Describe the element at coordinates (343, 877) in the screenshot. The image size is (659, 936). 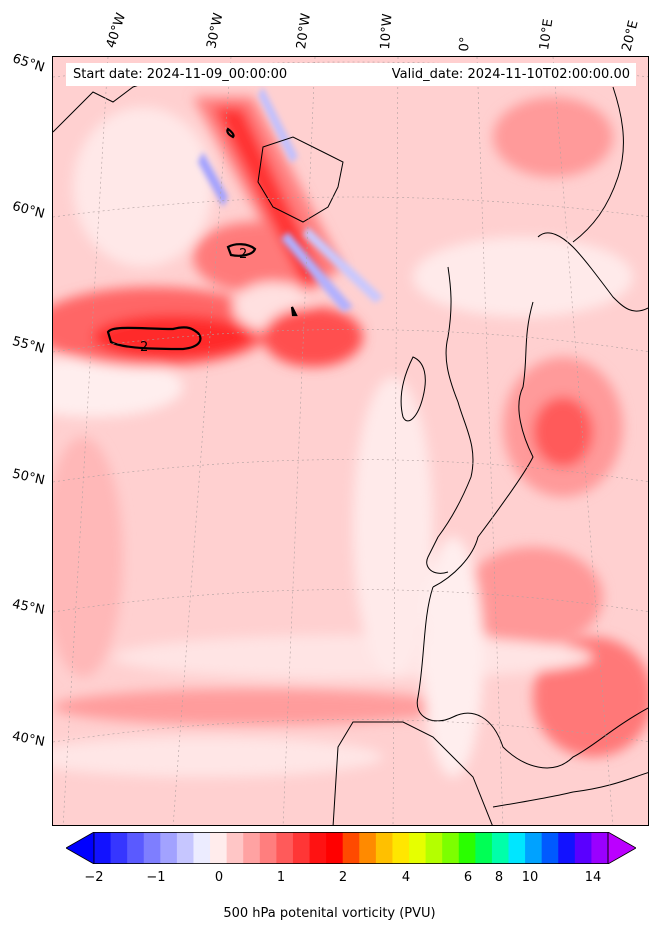
I see `cb-tick: 2` at that location.